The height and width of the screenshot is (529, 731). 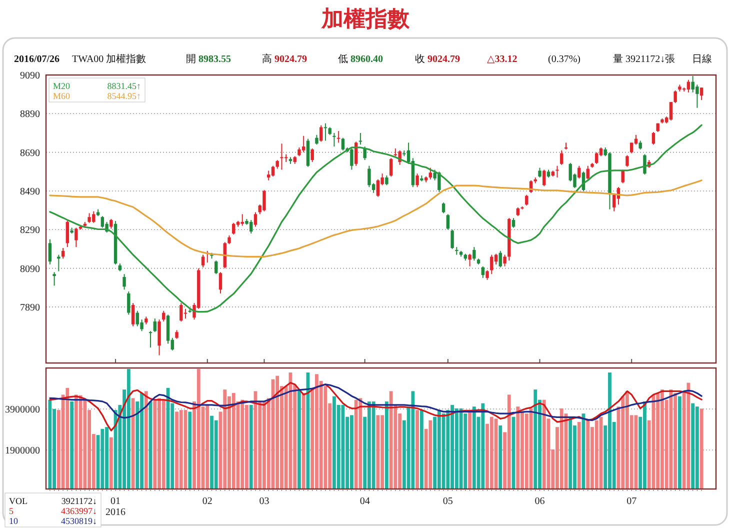 I want to click on x-tick-label: 01 2016, so click(x=116, y=507).